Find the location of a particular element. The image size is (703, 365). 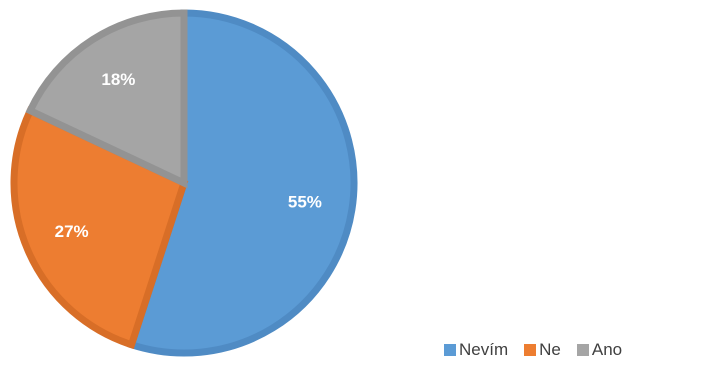

legend-item-nevim: Nevím is located at coordinates (476, 350).